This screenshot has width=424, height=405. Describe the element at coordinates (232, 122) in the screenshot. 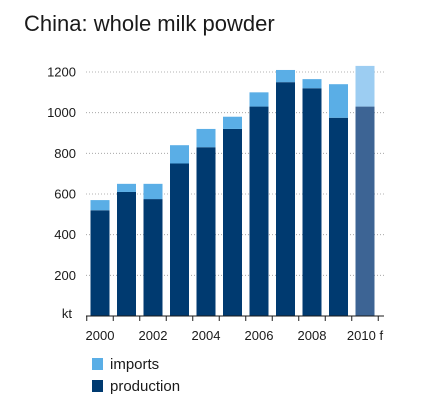

I see `bar-imports-2005` at that location.